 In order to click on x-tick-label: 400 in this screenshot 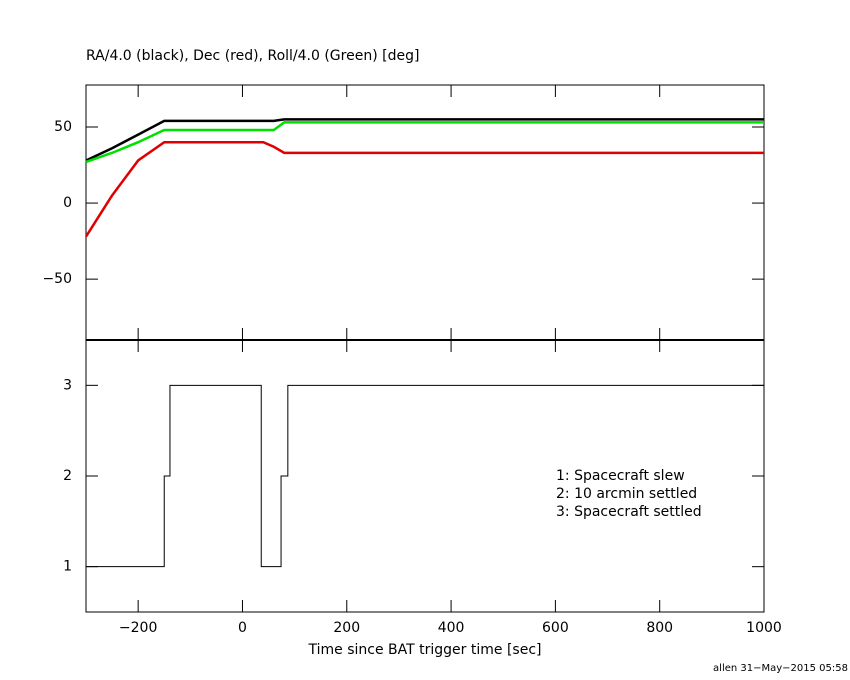, I will do `click(451, 628)`.